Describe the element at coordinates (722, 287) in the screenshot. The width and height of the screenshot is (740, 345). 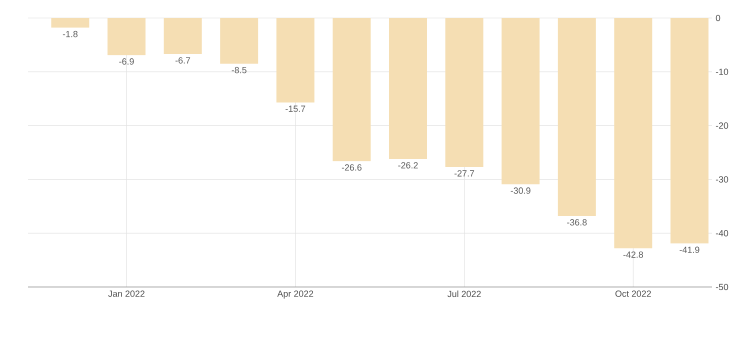
I see `y-tick-label: -50` at that location.